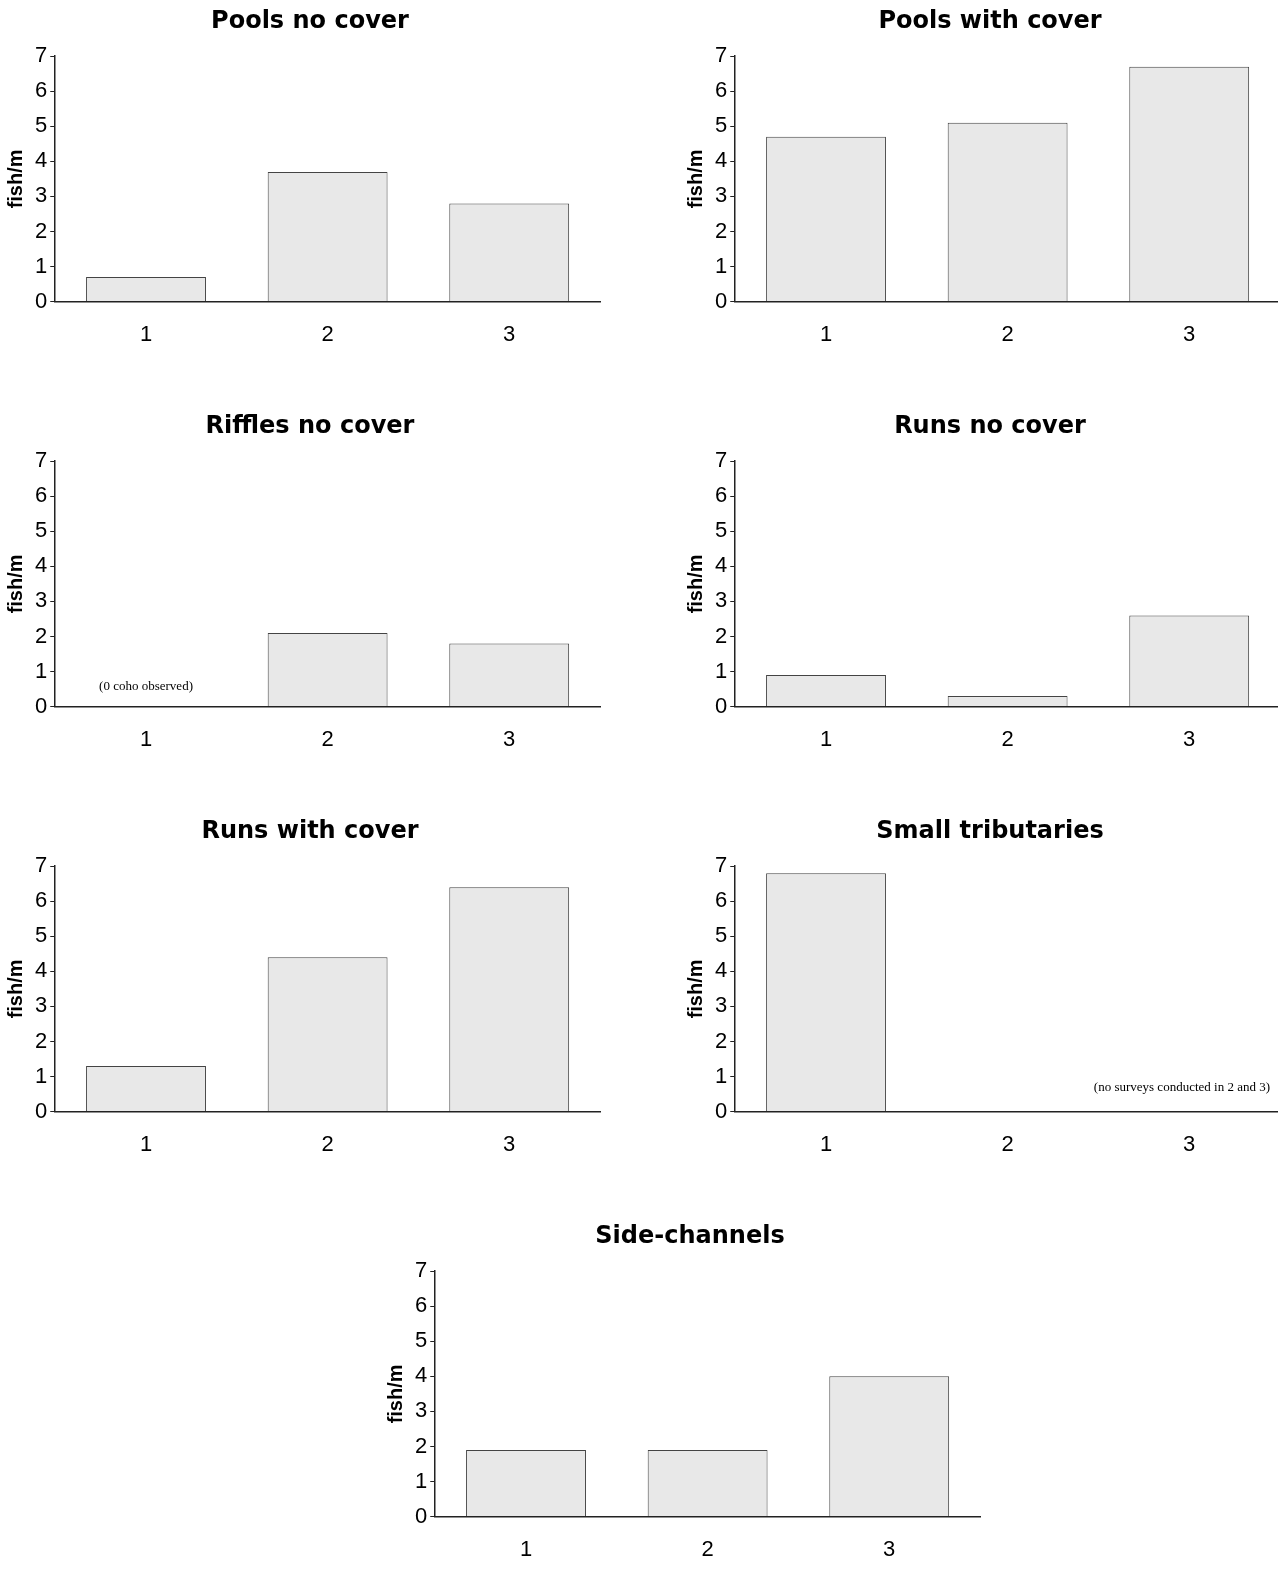 The height and width of the screenshot is (1588, 1278). What do you see at coordinates (146, 685) in the screenshot?
I see `annotation: (0 coho observed)` at bounding box center [146, 685].